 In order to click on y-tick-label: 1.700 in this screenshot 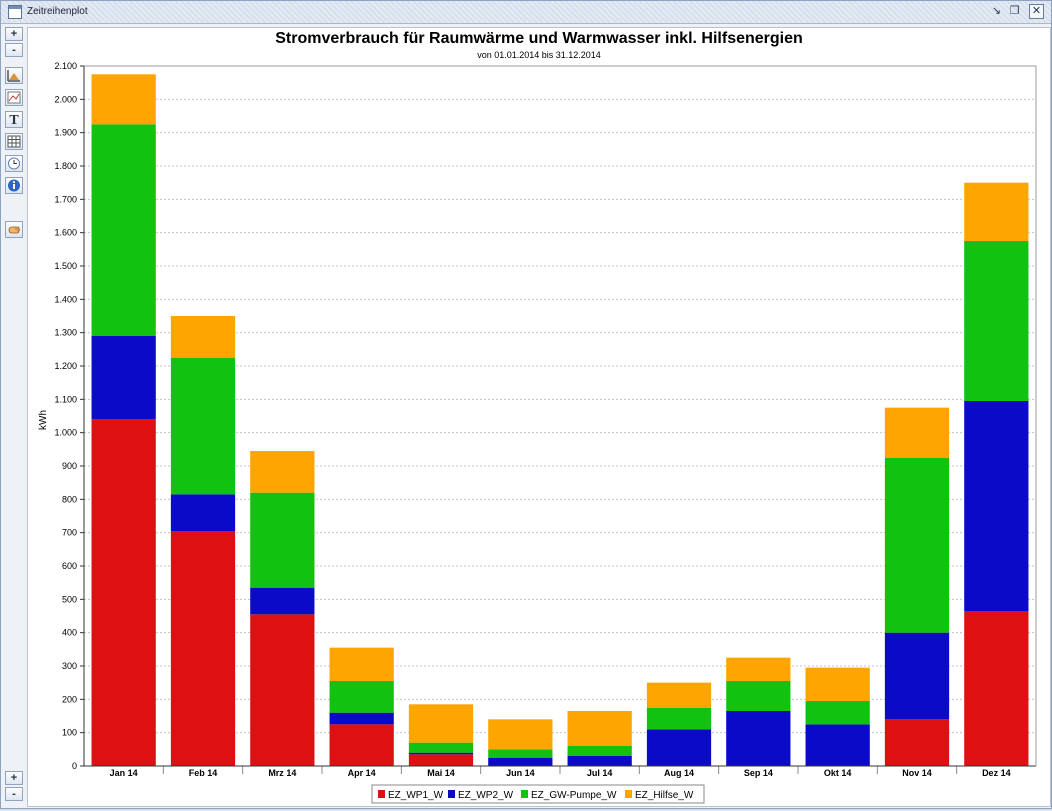, I will do `click(65, 199)`.